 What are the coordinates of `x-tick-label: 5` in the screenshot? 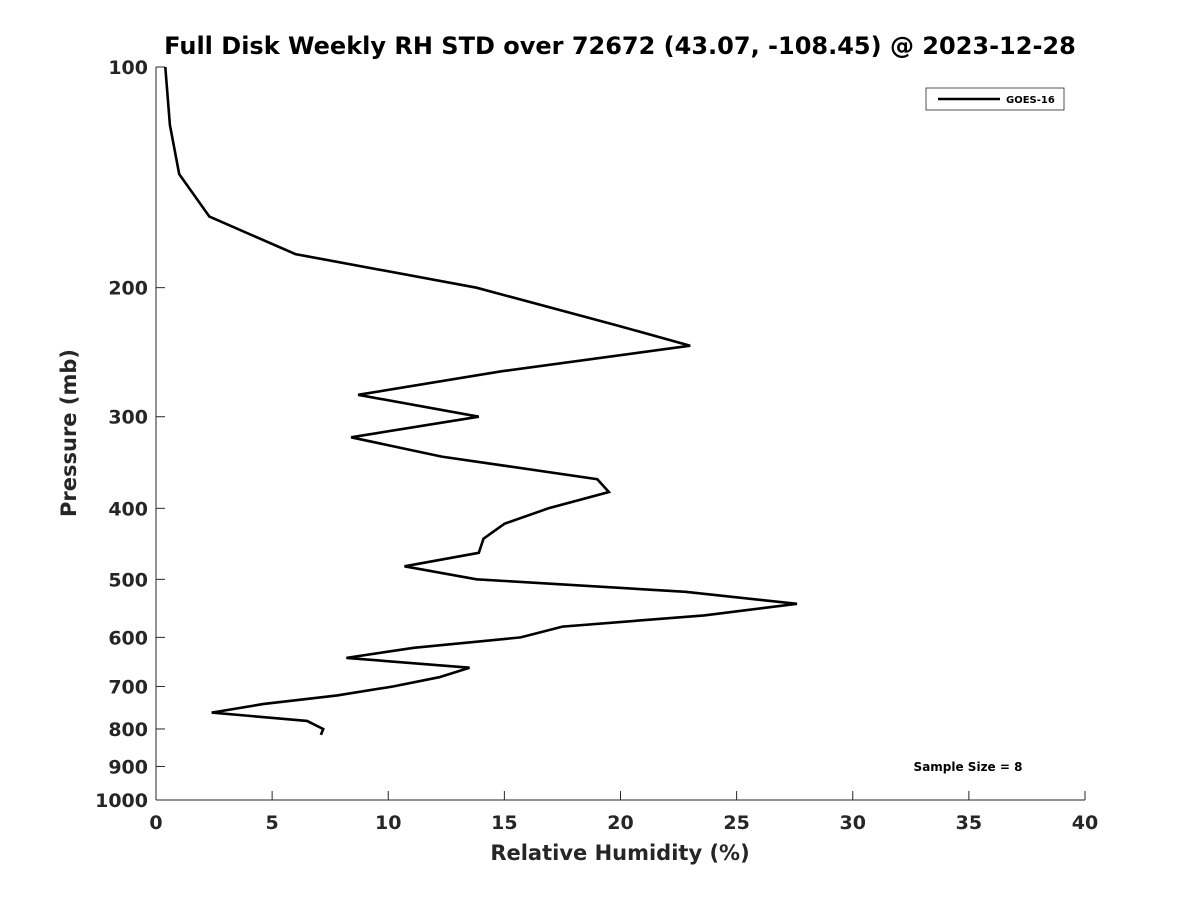 It's located at (272, 823).